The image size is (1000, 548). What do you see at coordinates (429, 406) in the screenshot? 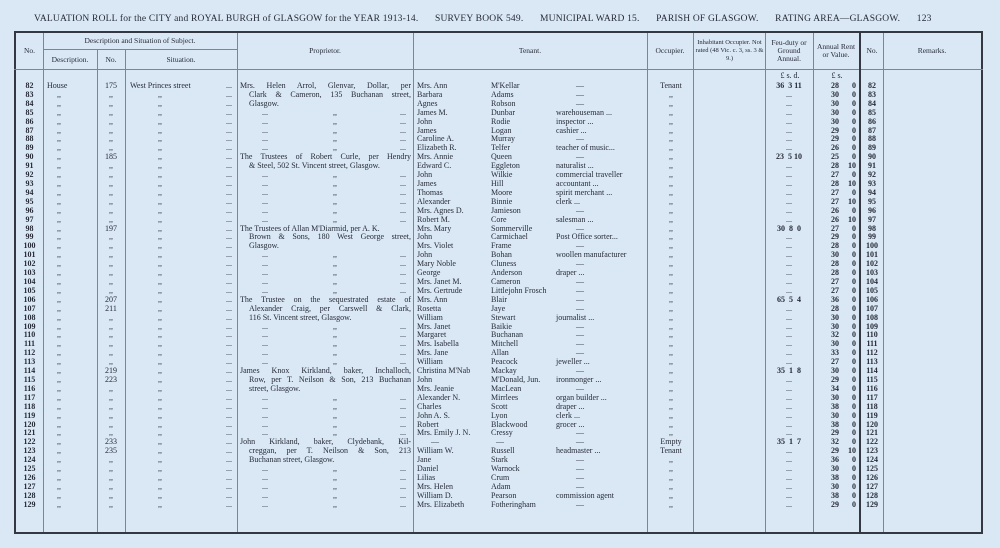
I see `tenant-first-name: Charles` at bounding box center [429, 406].